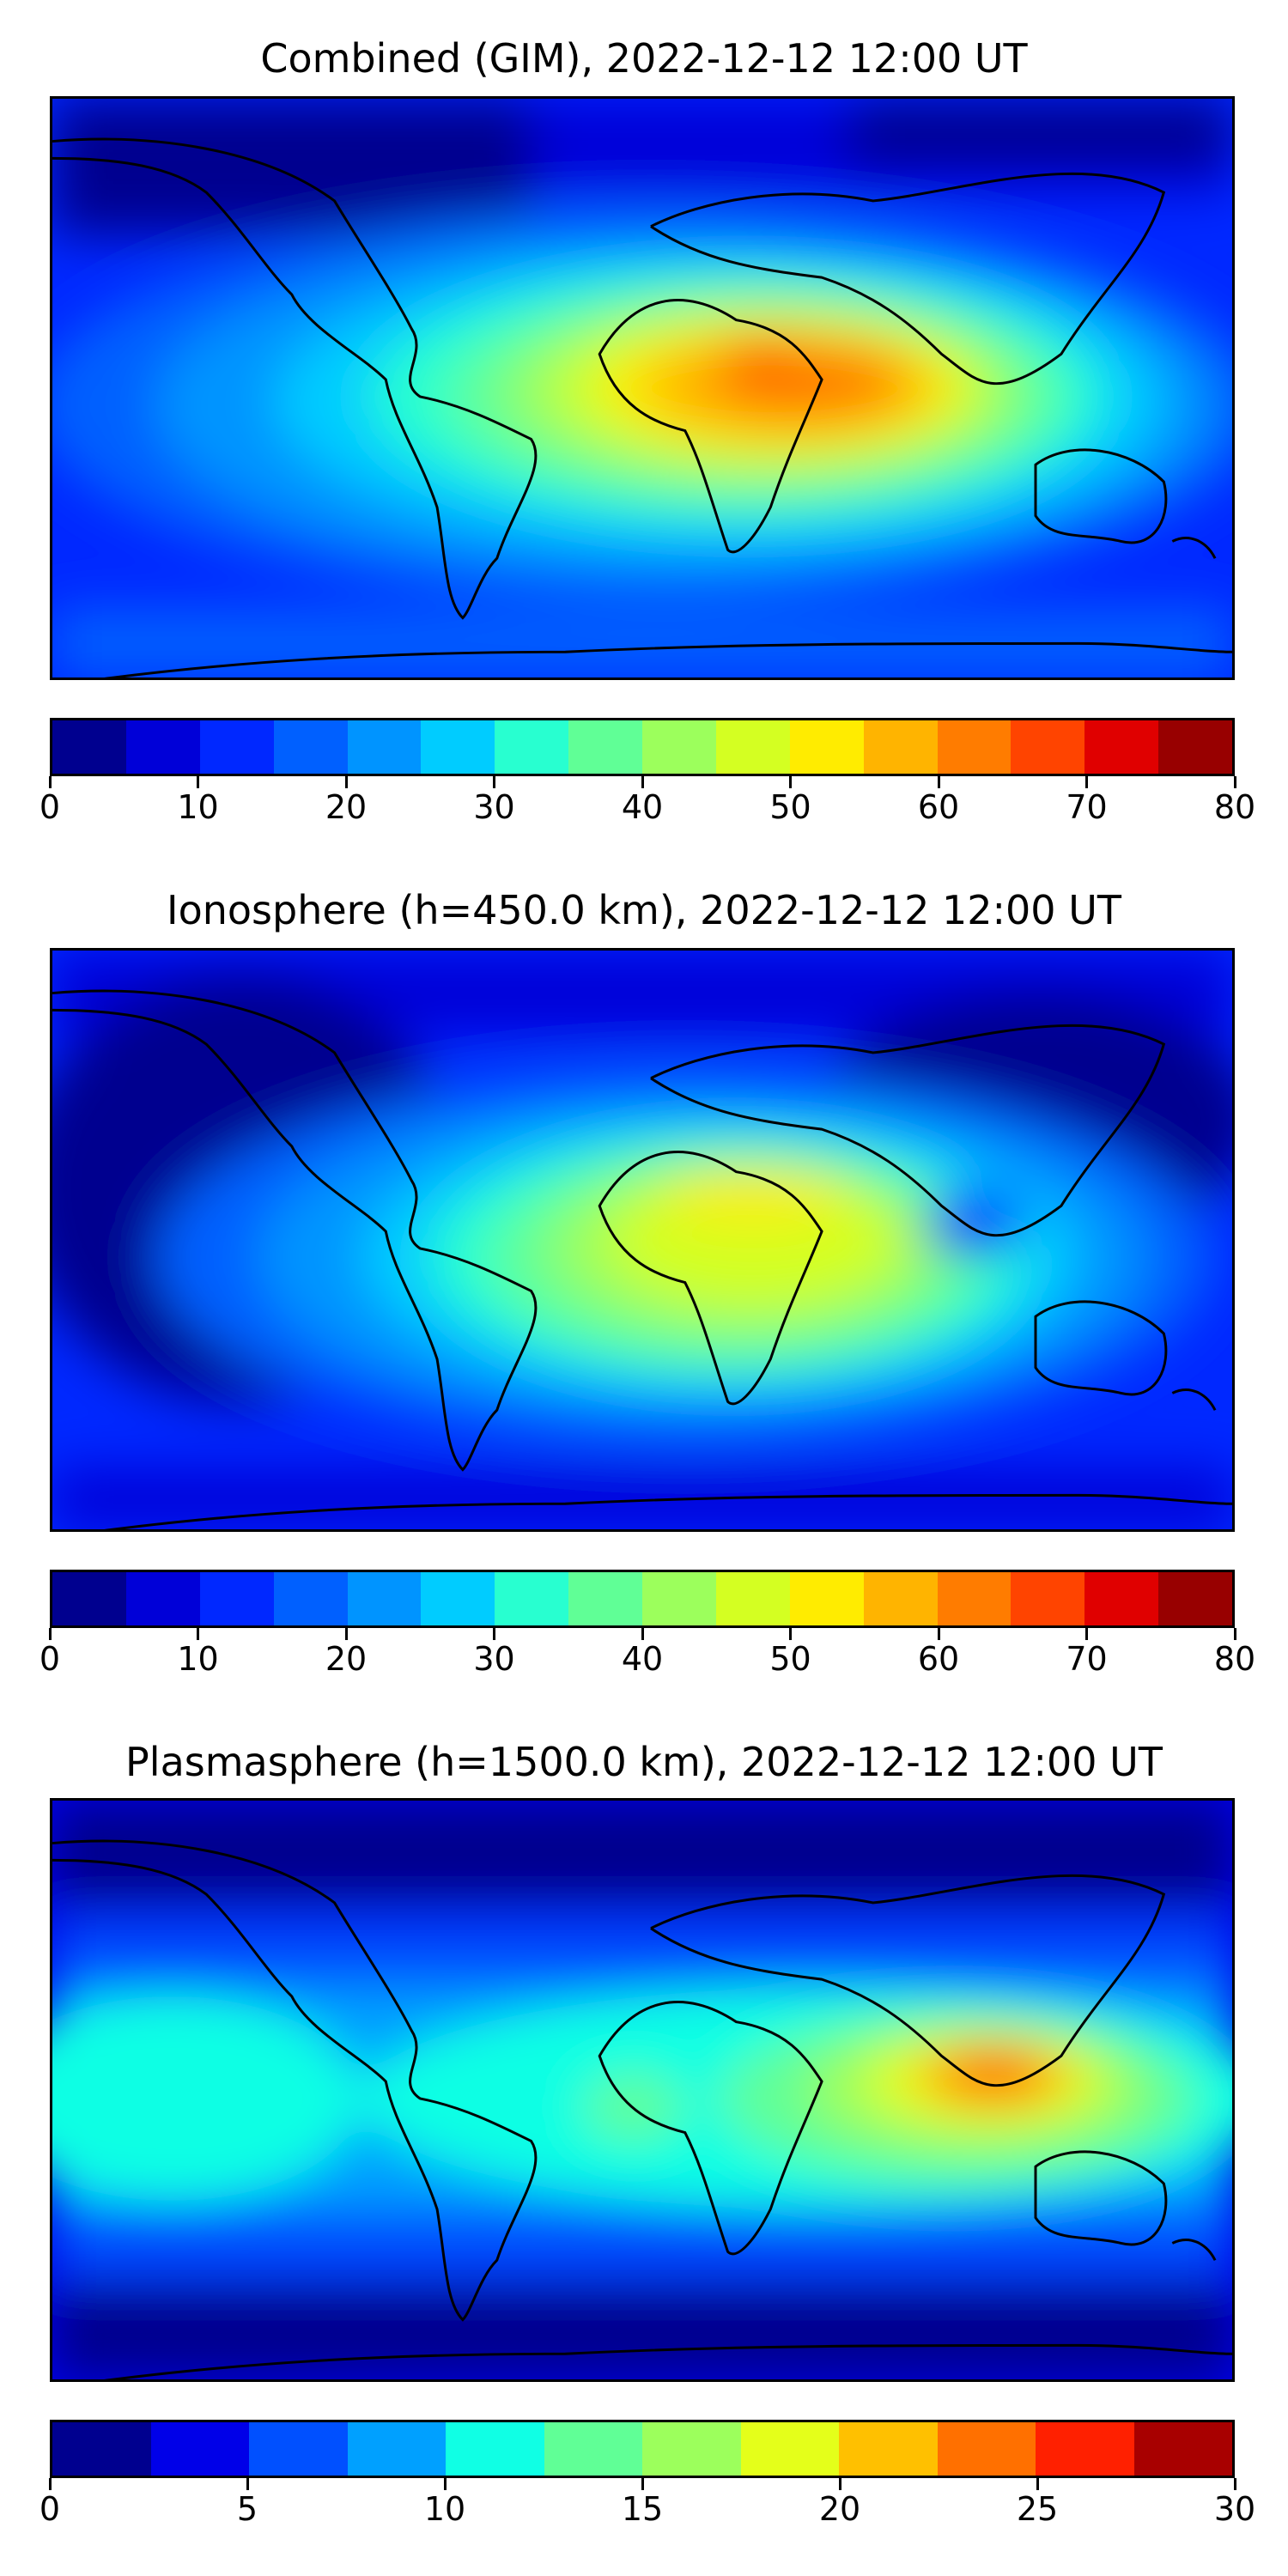 The height and width of the screenshot is (2576, 1288). Describe the element at coordinates (247, 2509) in the screenshot. I see `colorbar-tick-label: 5` at that location.